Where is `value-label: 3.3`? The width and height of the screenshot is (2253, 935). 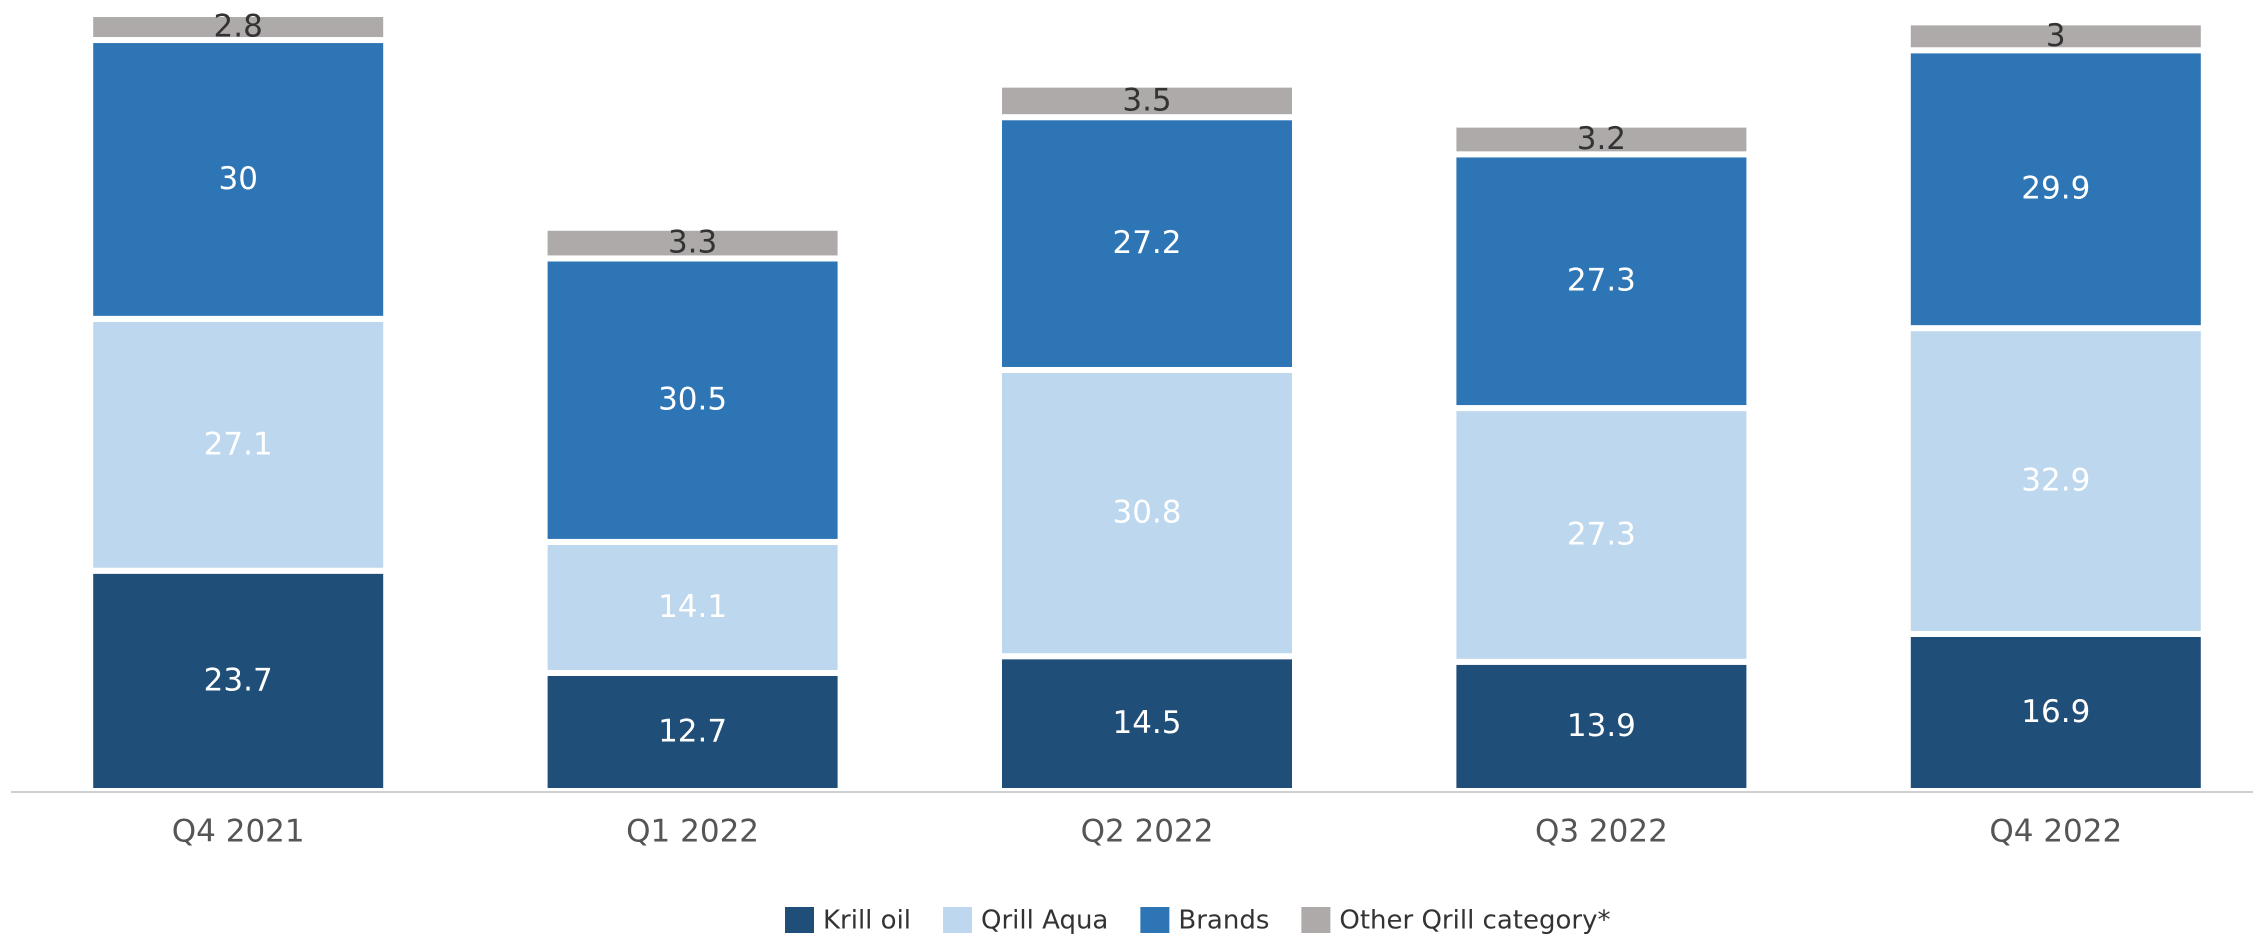 value-label: 3.3 is located at coordinates (692, 243).